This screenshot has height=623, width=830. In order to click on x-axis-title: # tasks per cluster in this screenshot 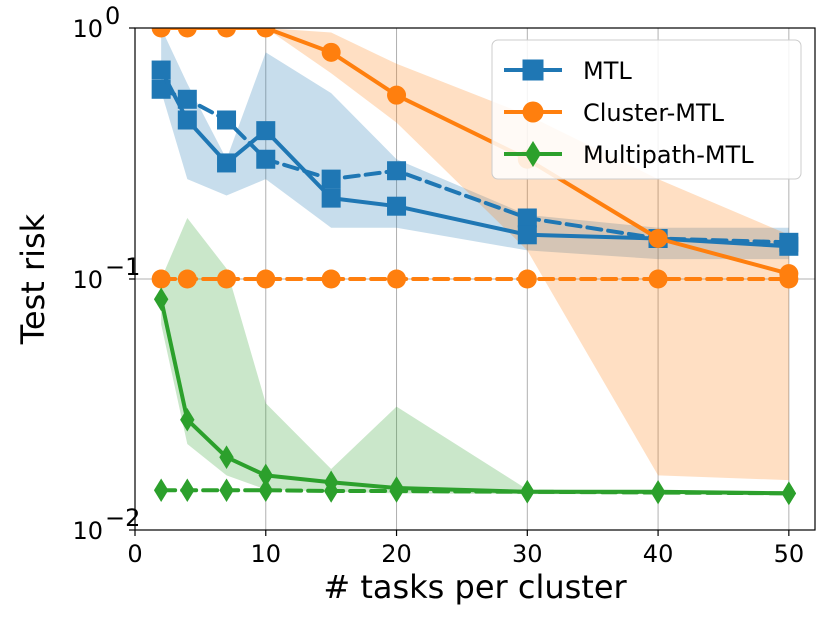, I will do `click(475, 587)`.